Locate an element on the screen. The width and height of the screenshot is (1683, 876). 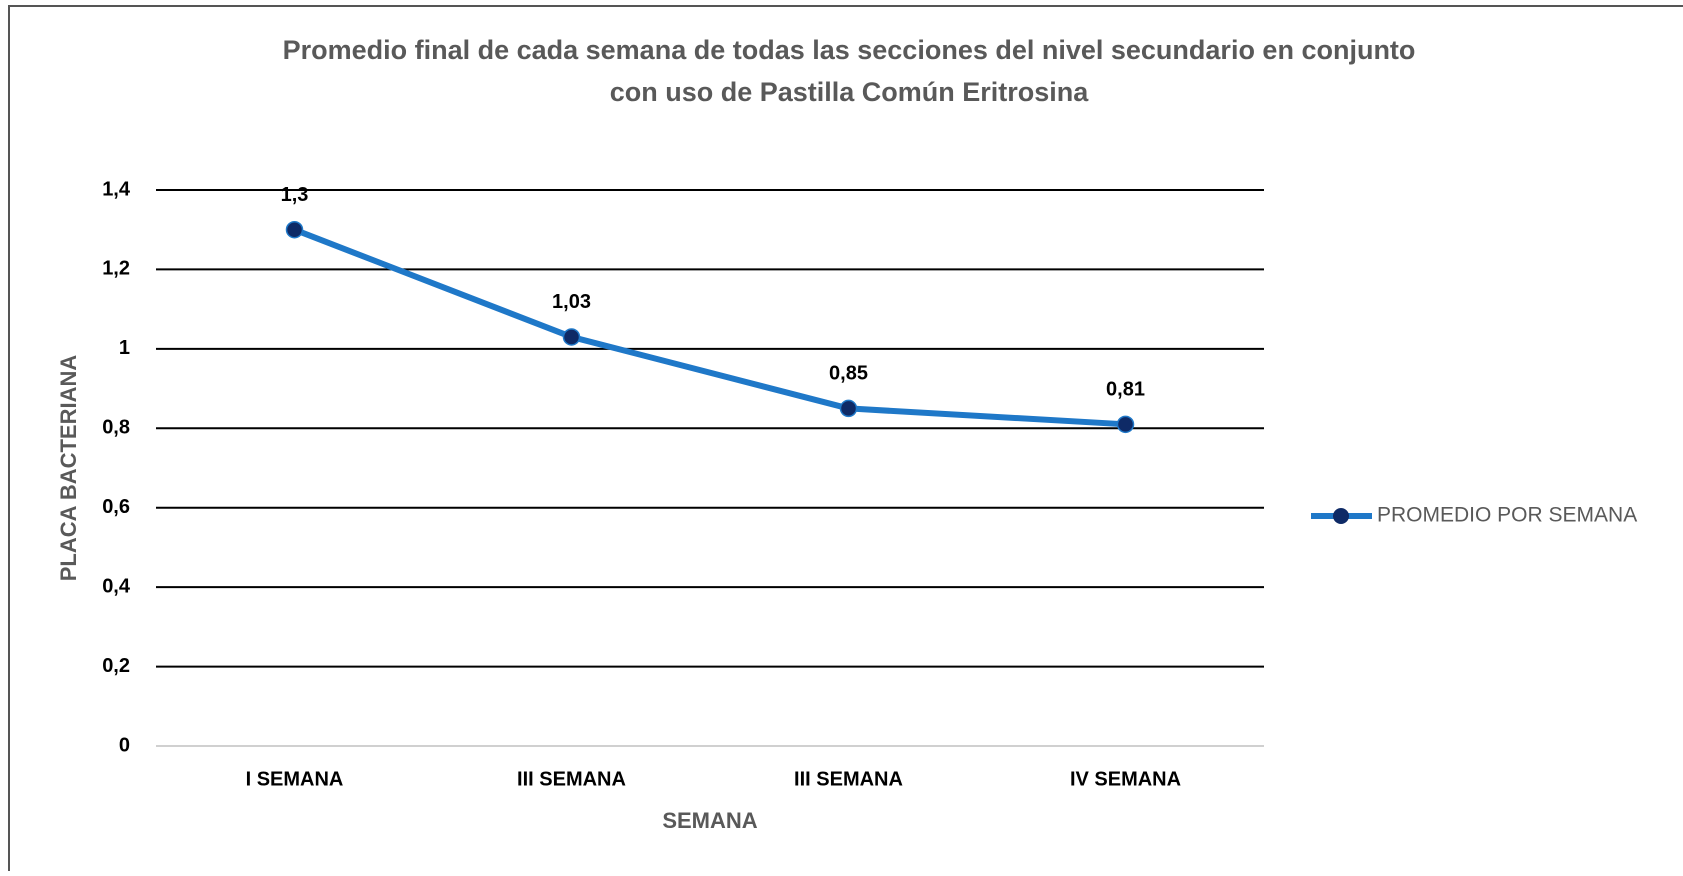
y-tick-label: 1,4 is located at coordinates (116, 189).